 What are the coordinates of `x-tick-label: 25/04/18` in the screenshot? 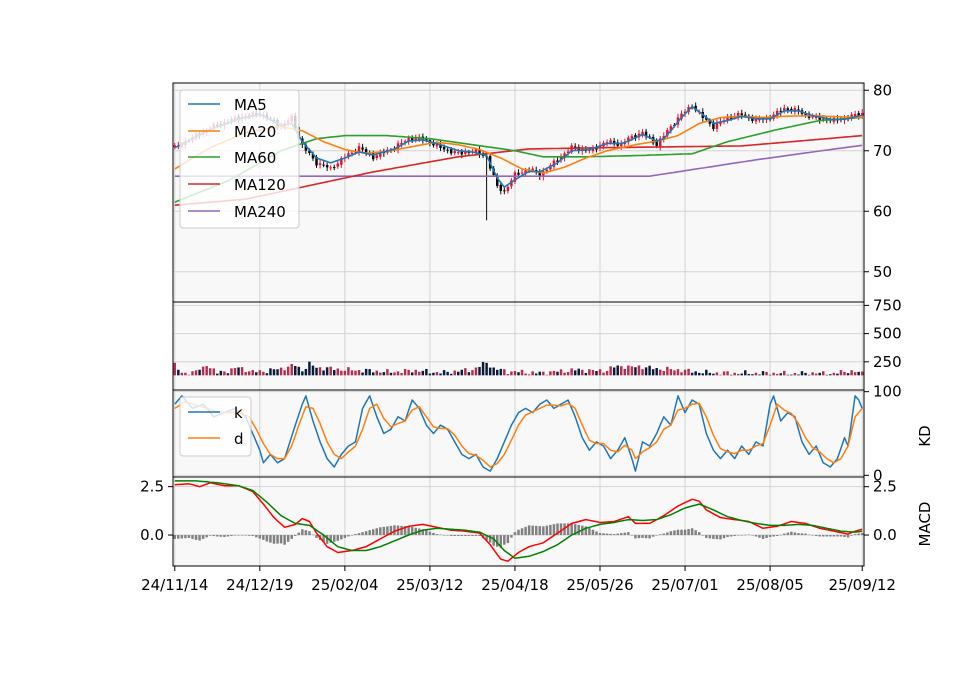 It's located at (514, 585).